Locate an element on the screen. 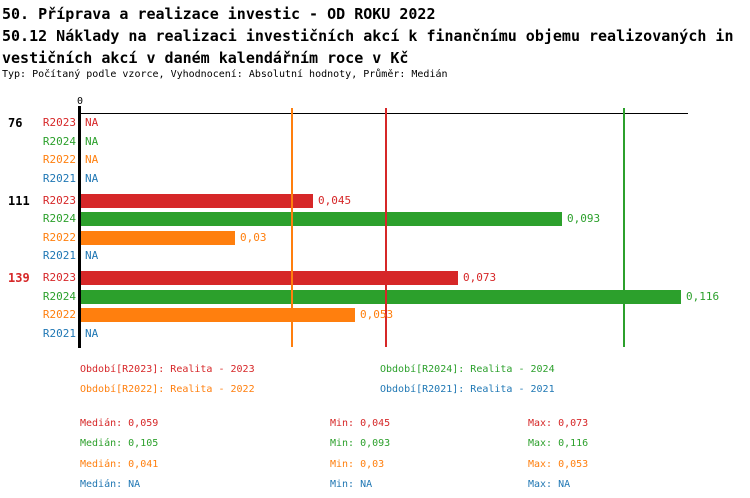 This screenshot has width=750, height=498. stat-max-r2024: Max: 0,116 is located at coordinates (558, 443).